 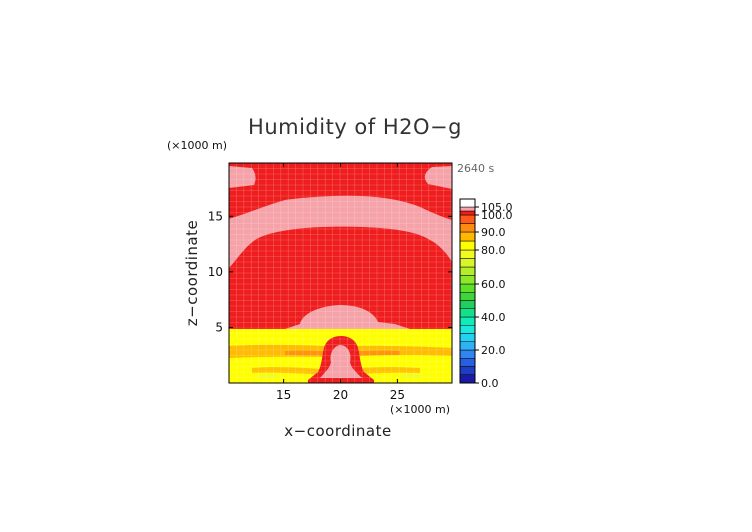 I want to click on field-pink-lower-dome, so click(x=347, y=317).